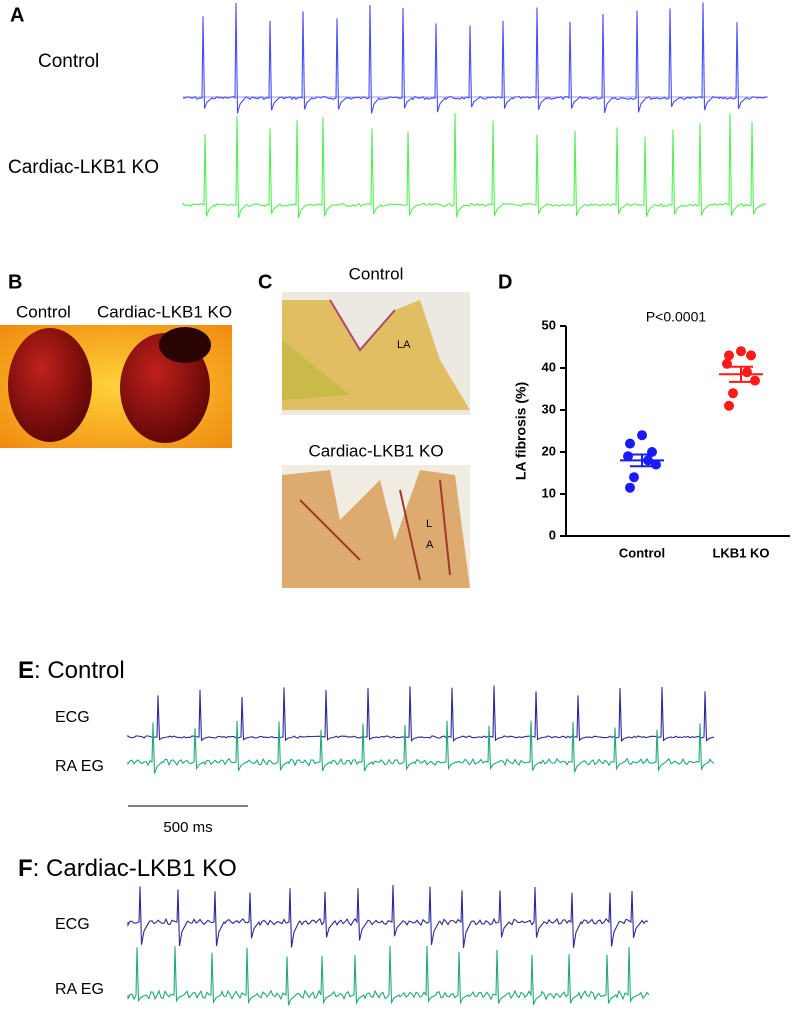 Image resolution: width=800 pixels, height=1027 pixels. What do you see at coordinates (549, 450) in the screenshot?
I see `y-tick-label: 20` at bounding box center [549, 450].